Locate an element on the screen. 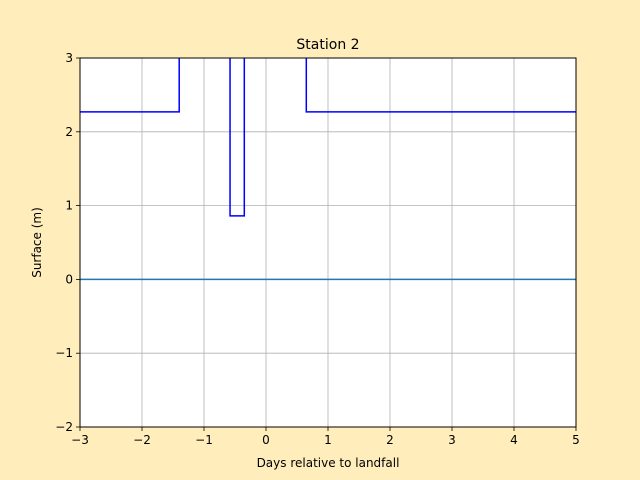 The height and width of the screenshot is (480, 640). x-axis-label: Days relative to landfall is located at coordinates (328, 463).